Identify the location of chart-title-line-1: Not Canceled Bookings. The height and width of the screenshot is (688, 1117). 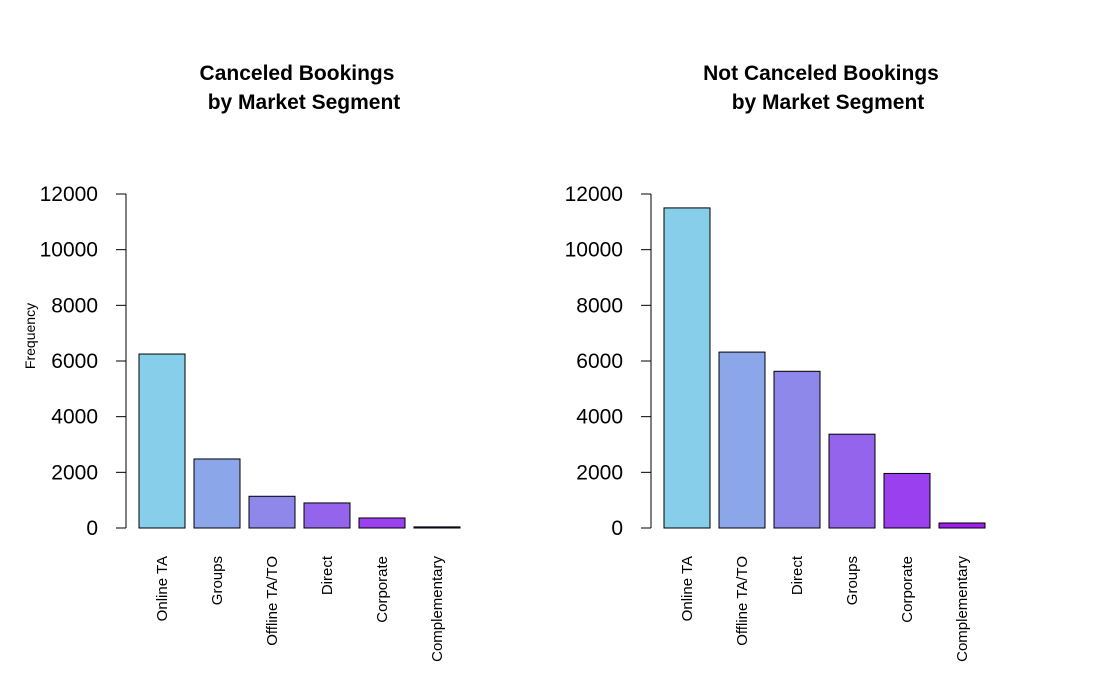
(821, 73).